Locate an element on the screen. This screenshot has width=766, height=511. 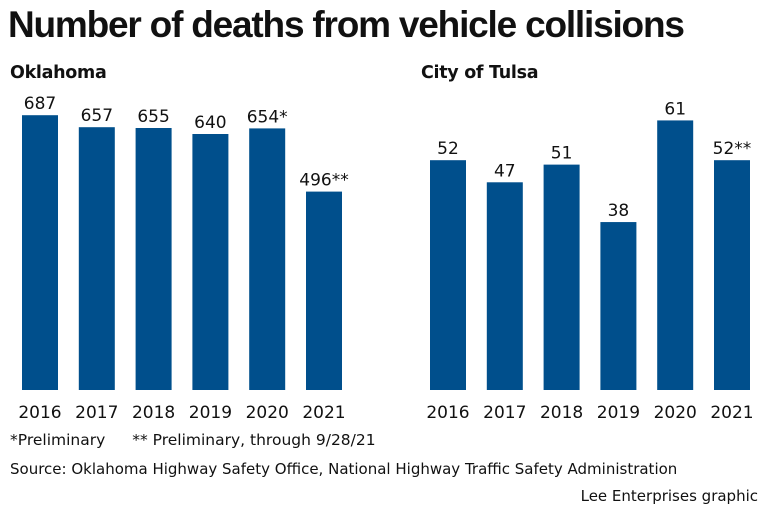
tulsa-year-label-2016: 2016 is located at coordinates (447, 413).